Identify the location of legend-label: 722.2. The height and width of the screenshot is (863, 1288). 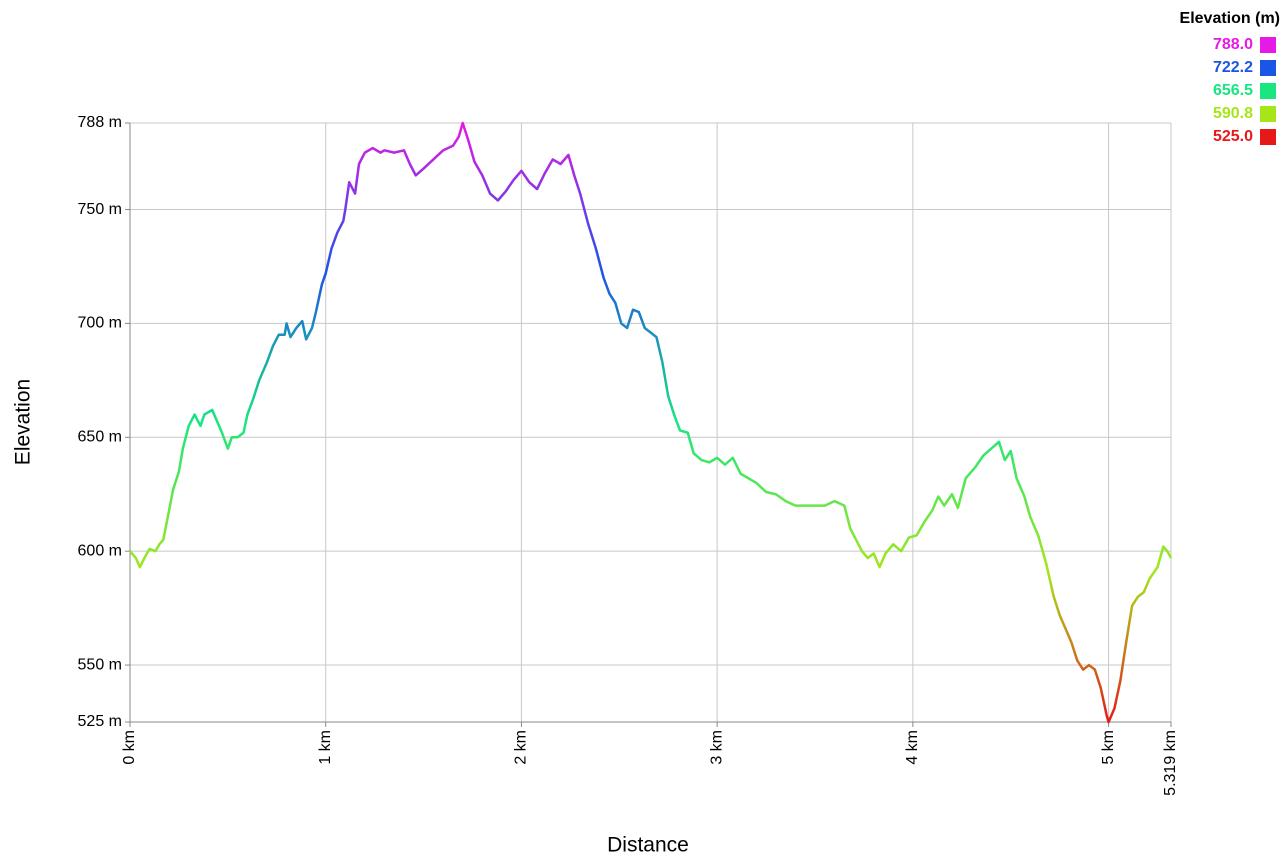
(1233, 67).